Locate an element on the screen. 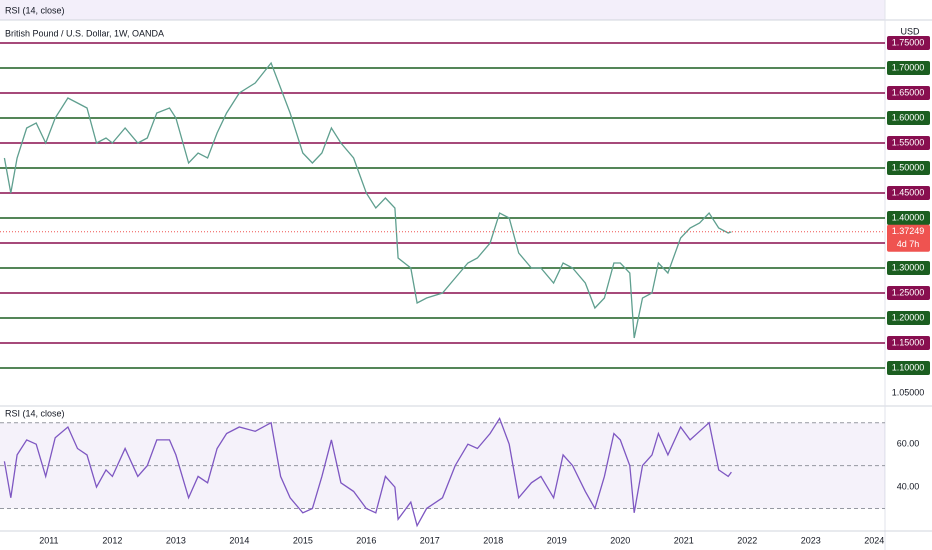  last-price-label: 1.37249 is located at coordinates (908, 231).